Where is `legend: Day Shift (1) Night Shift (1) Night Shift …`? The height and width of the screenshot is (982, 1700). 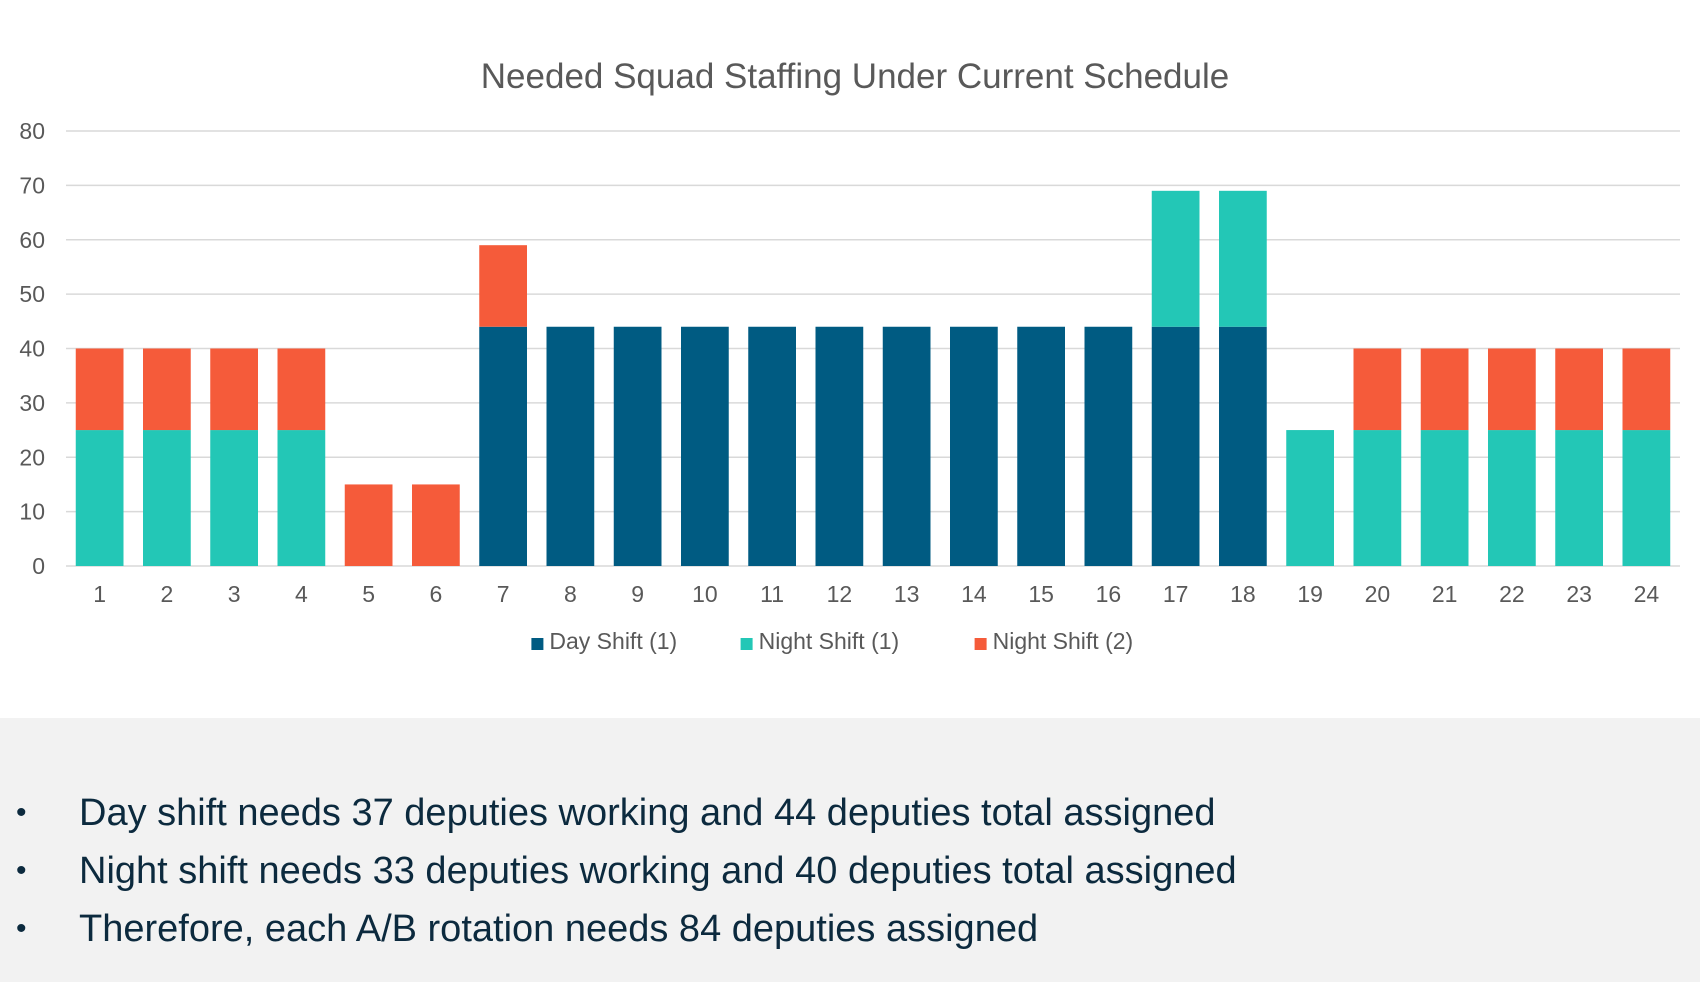
legend: Day Shift (1) Night Shift (1) Night Shift … is located at coordinates (832, 641).